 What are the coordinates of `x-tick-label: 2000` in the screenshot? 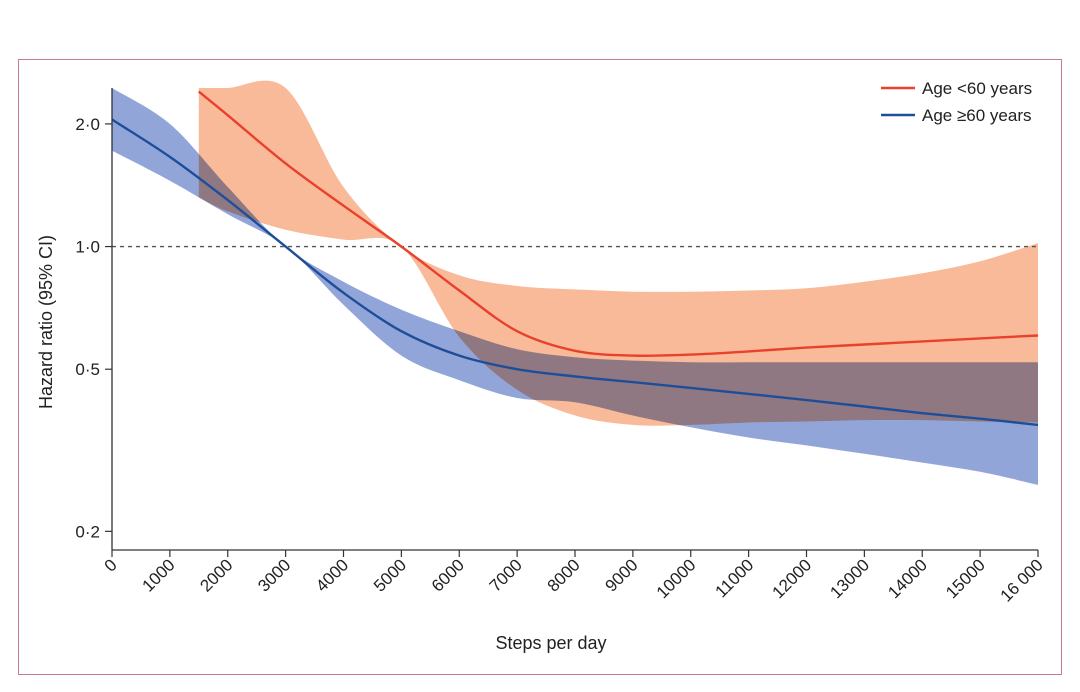 It's located at (216, 575).